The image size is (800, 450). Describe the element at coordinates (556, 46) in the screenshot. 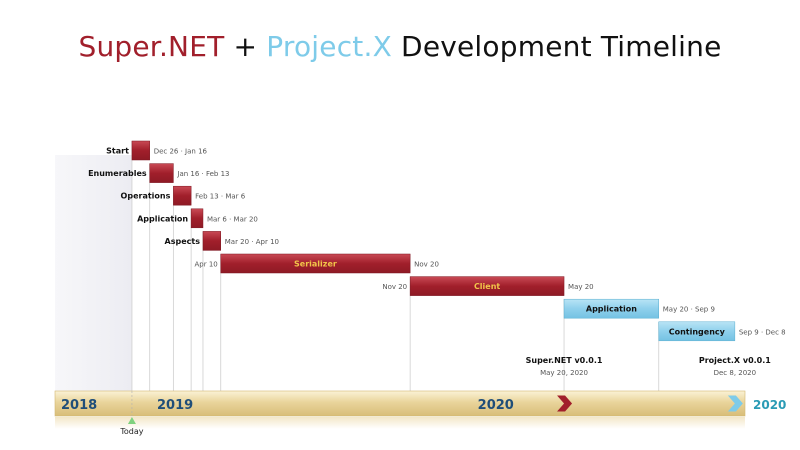

I see `title-rest: Development Timeline` at that location.